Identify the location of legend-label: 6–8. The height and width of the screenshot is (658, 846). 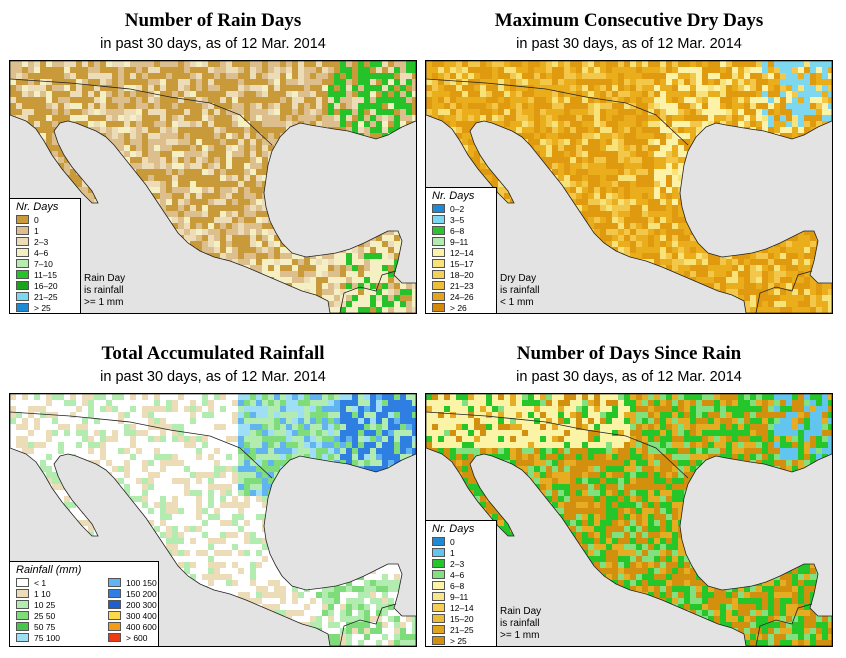
(457, 585).